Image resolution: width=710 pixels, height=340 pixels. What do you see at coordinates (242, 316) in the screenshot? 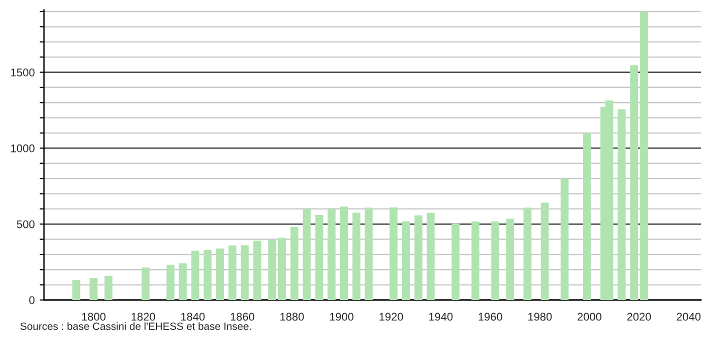
I see `x-tick-label: 1860` at bounding box center [242, 316].